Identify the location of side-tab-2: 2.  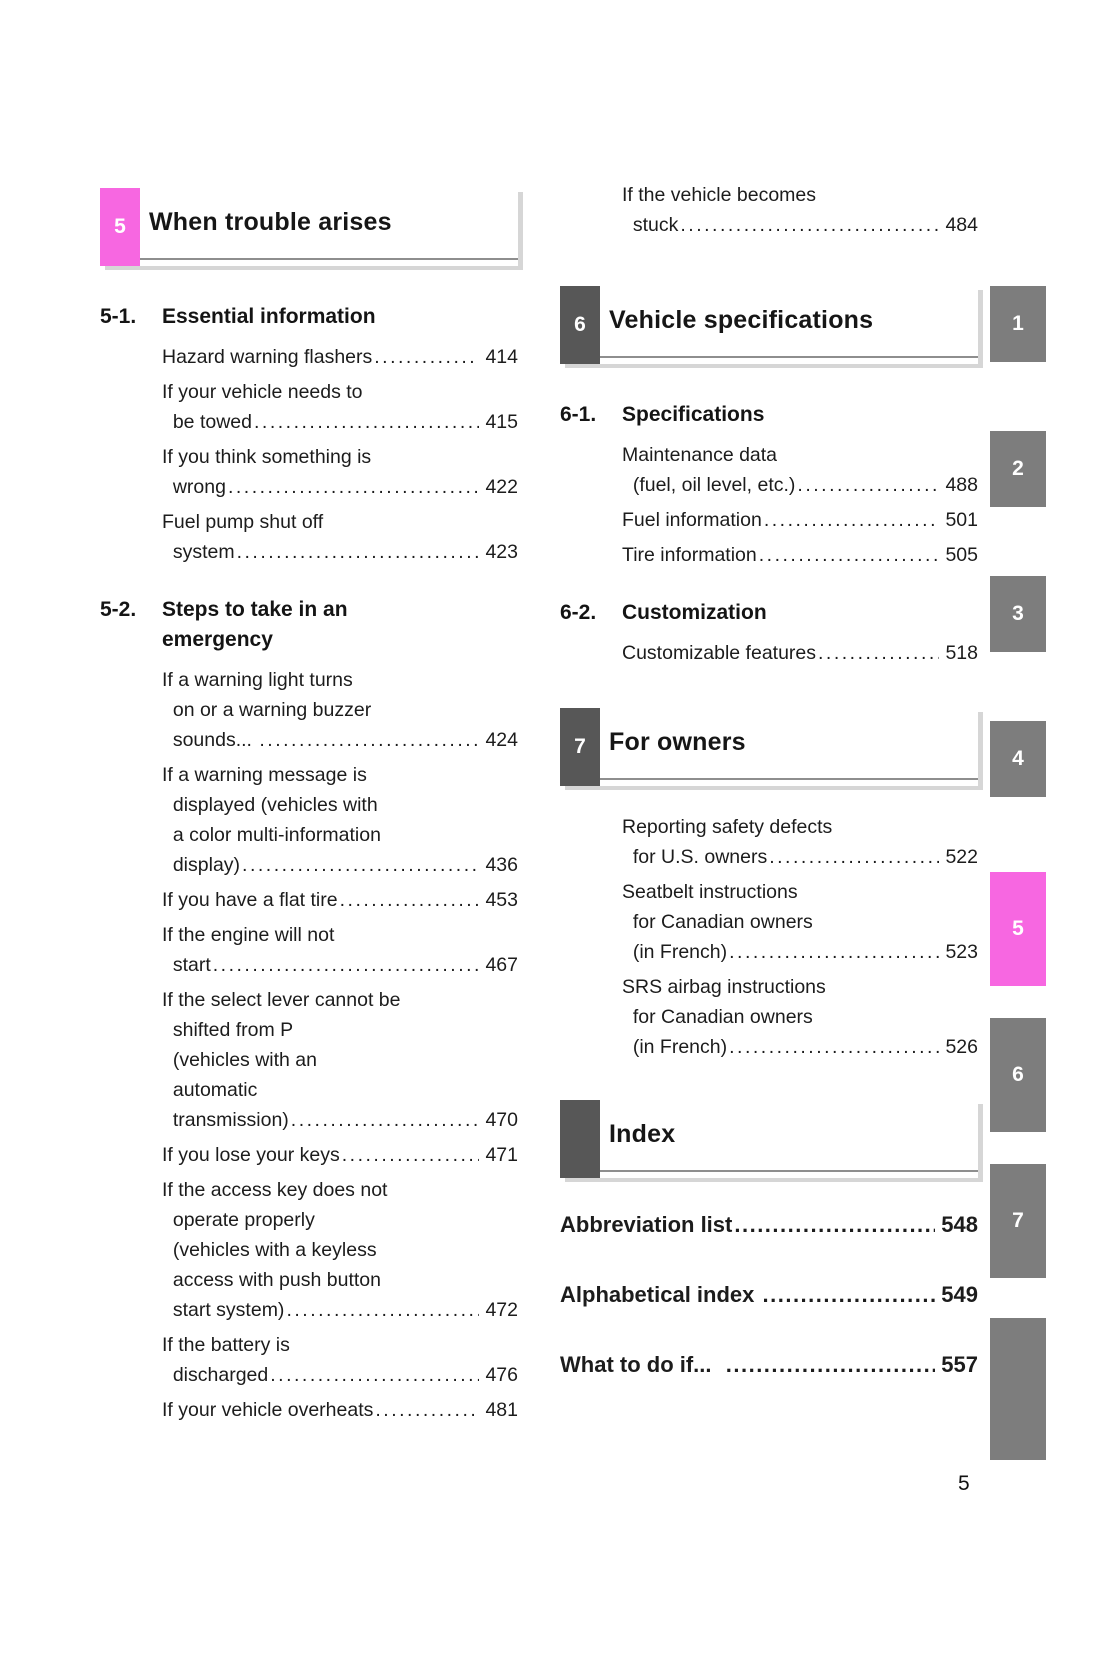
(1018, 469).